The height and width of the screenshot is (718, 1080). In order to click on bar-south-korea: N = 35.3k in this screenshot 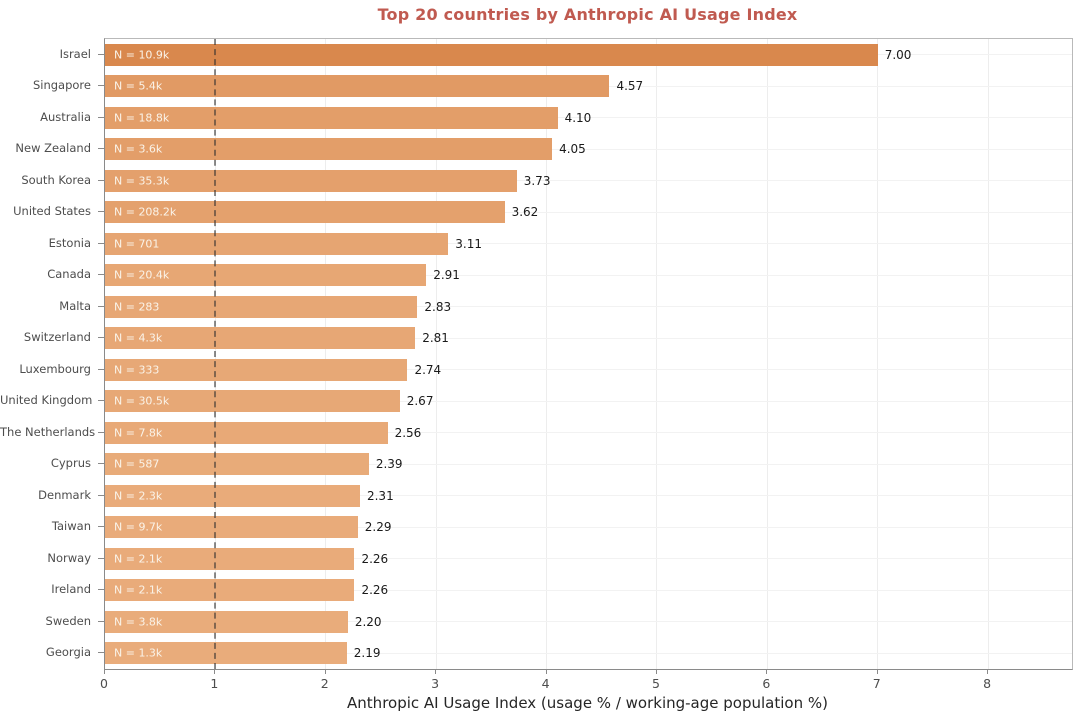, I will do `click(311, 180)`.